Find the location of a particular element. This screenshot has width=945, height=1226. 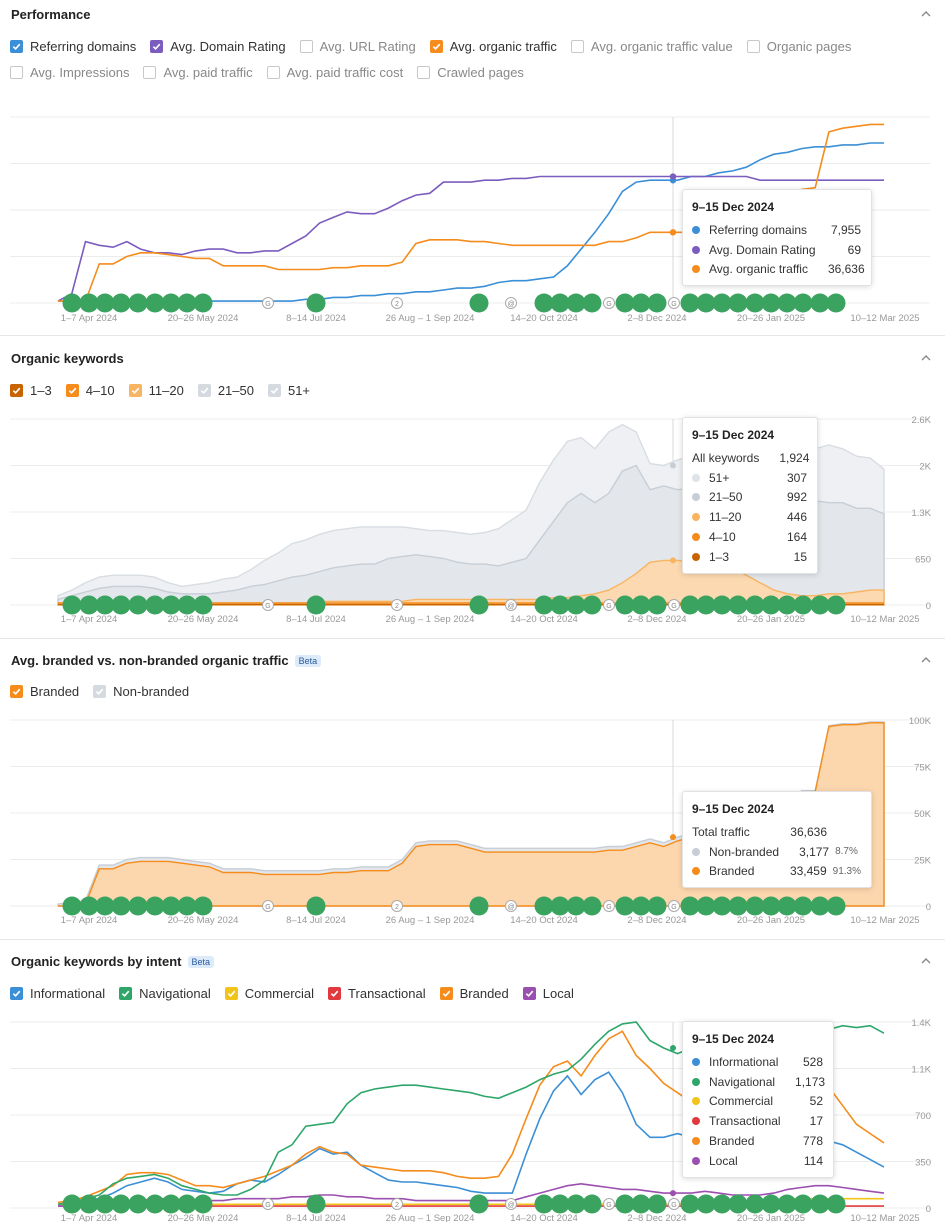

checkbox-4-10: 4–10 is located at coordinates (90, 390).